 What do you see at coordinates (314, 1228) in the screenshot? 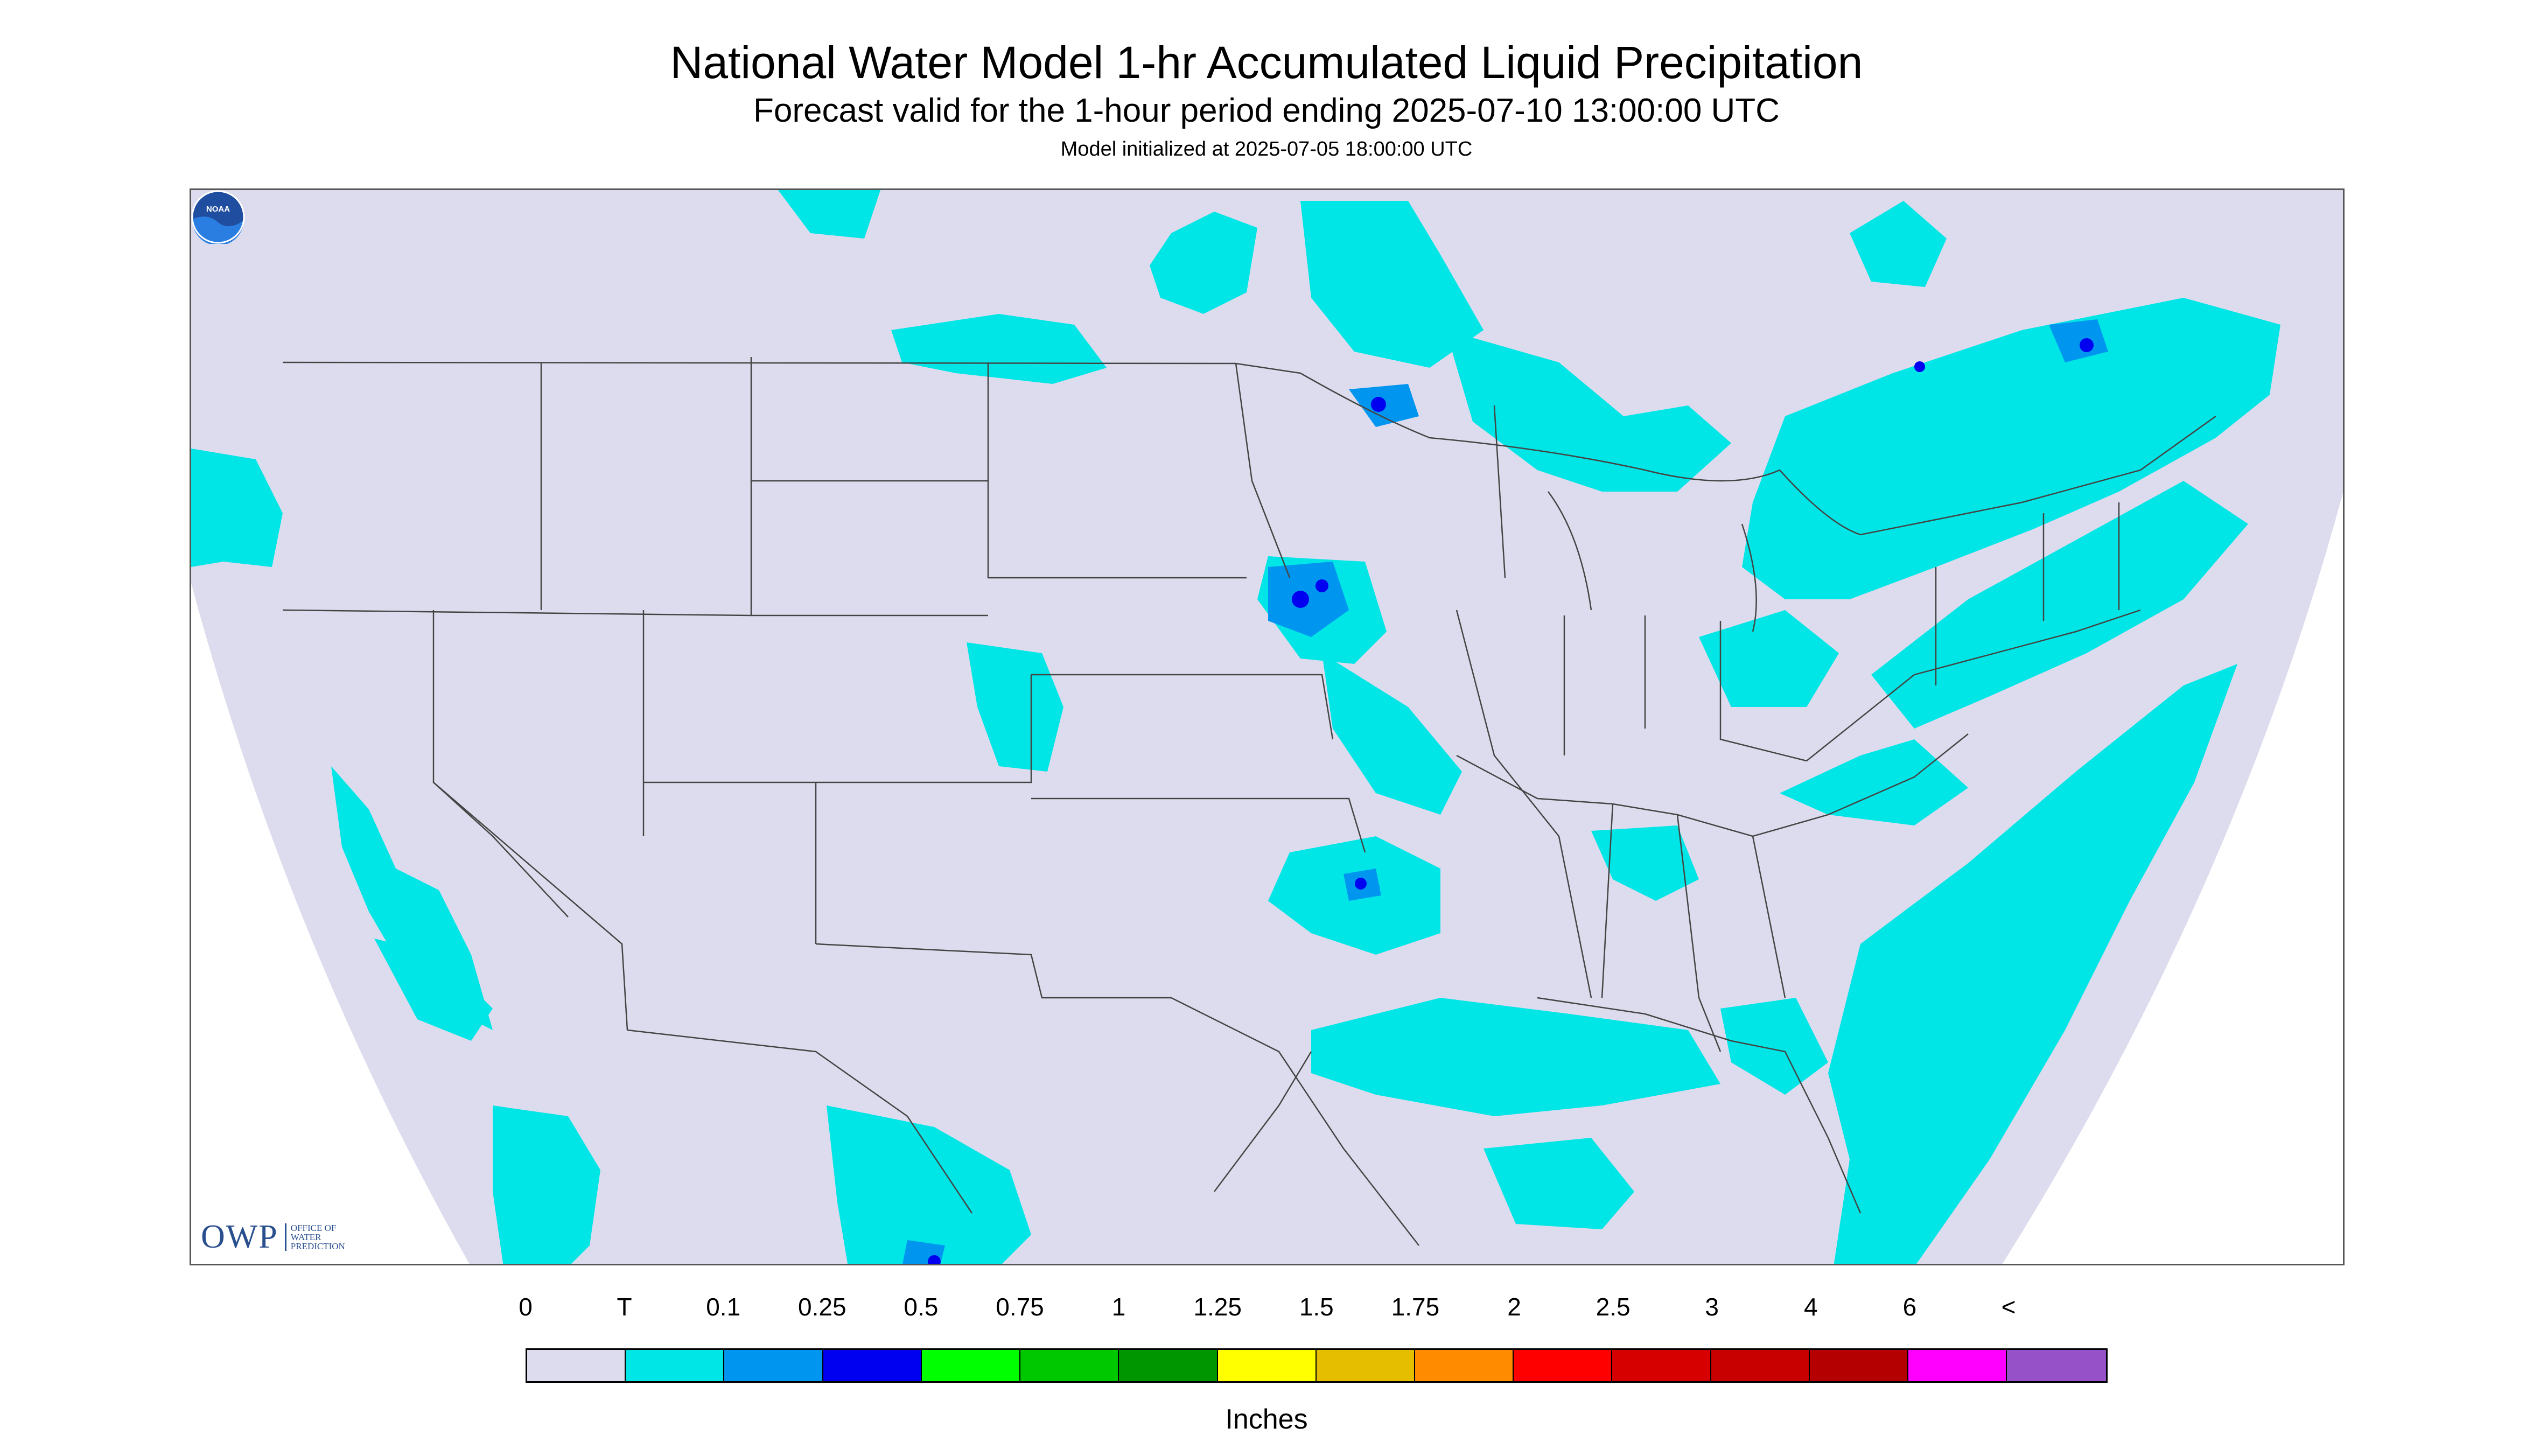
I see `owp-logo-line: OFFICE OF` at bounding box center [314, 1228].